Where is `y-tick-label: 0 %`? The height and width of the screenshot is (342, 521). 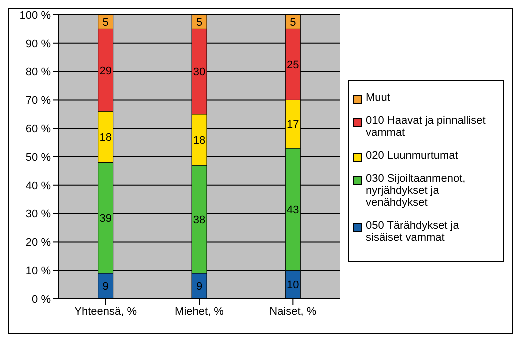 y-tick-label: 0 % is located at coordinates (42, 300).